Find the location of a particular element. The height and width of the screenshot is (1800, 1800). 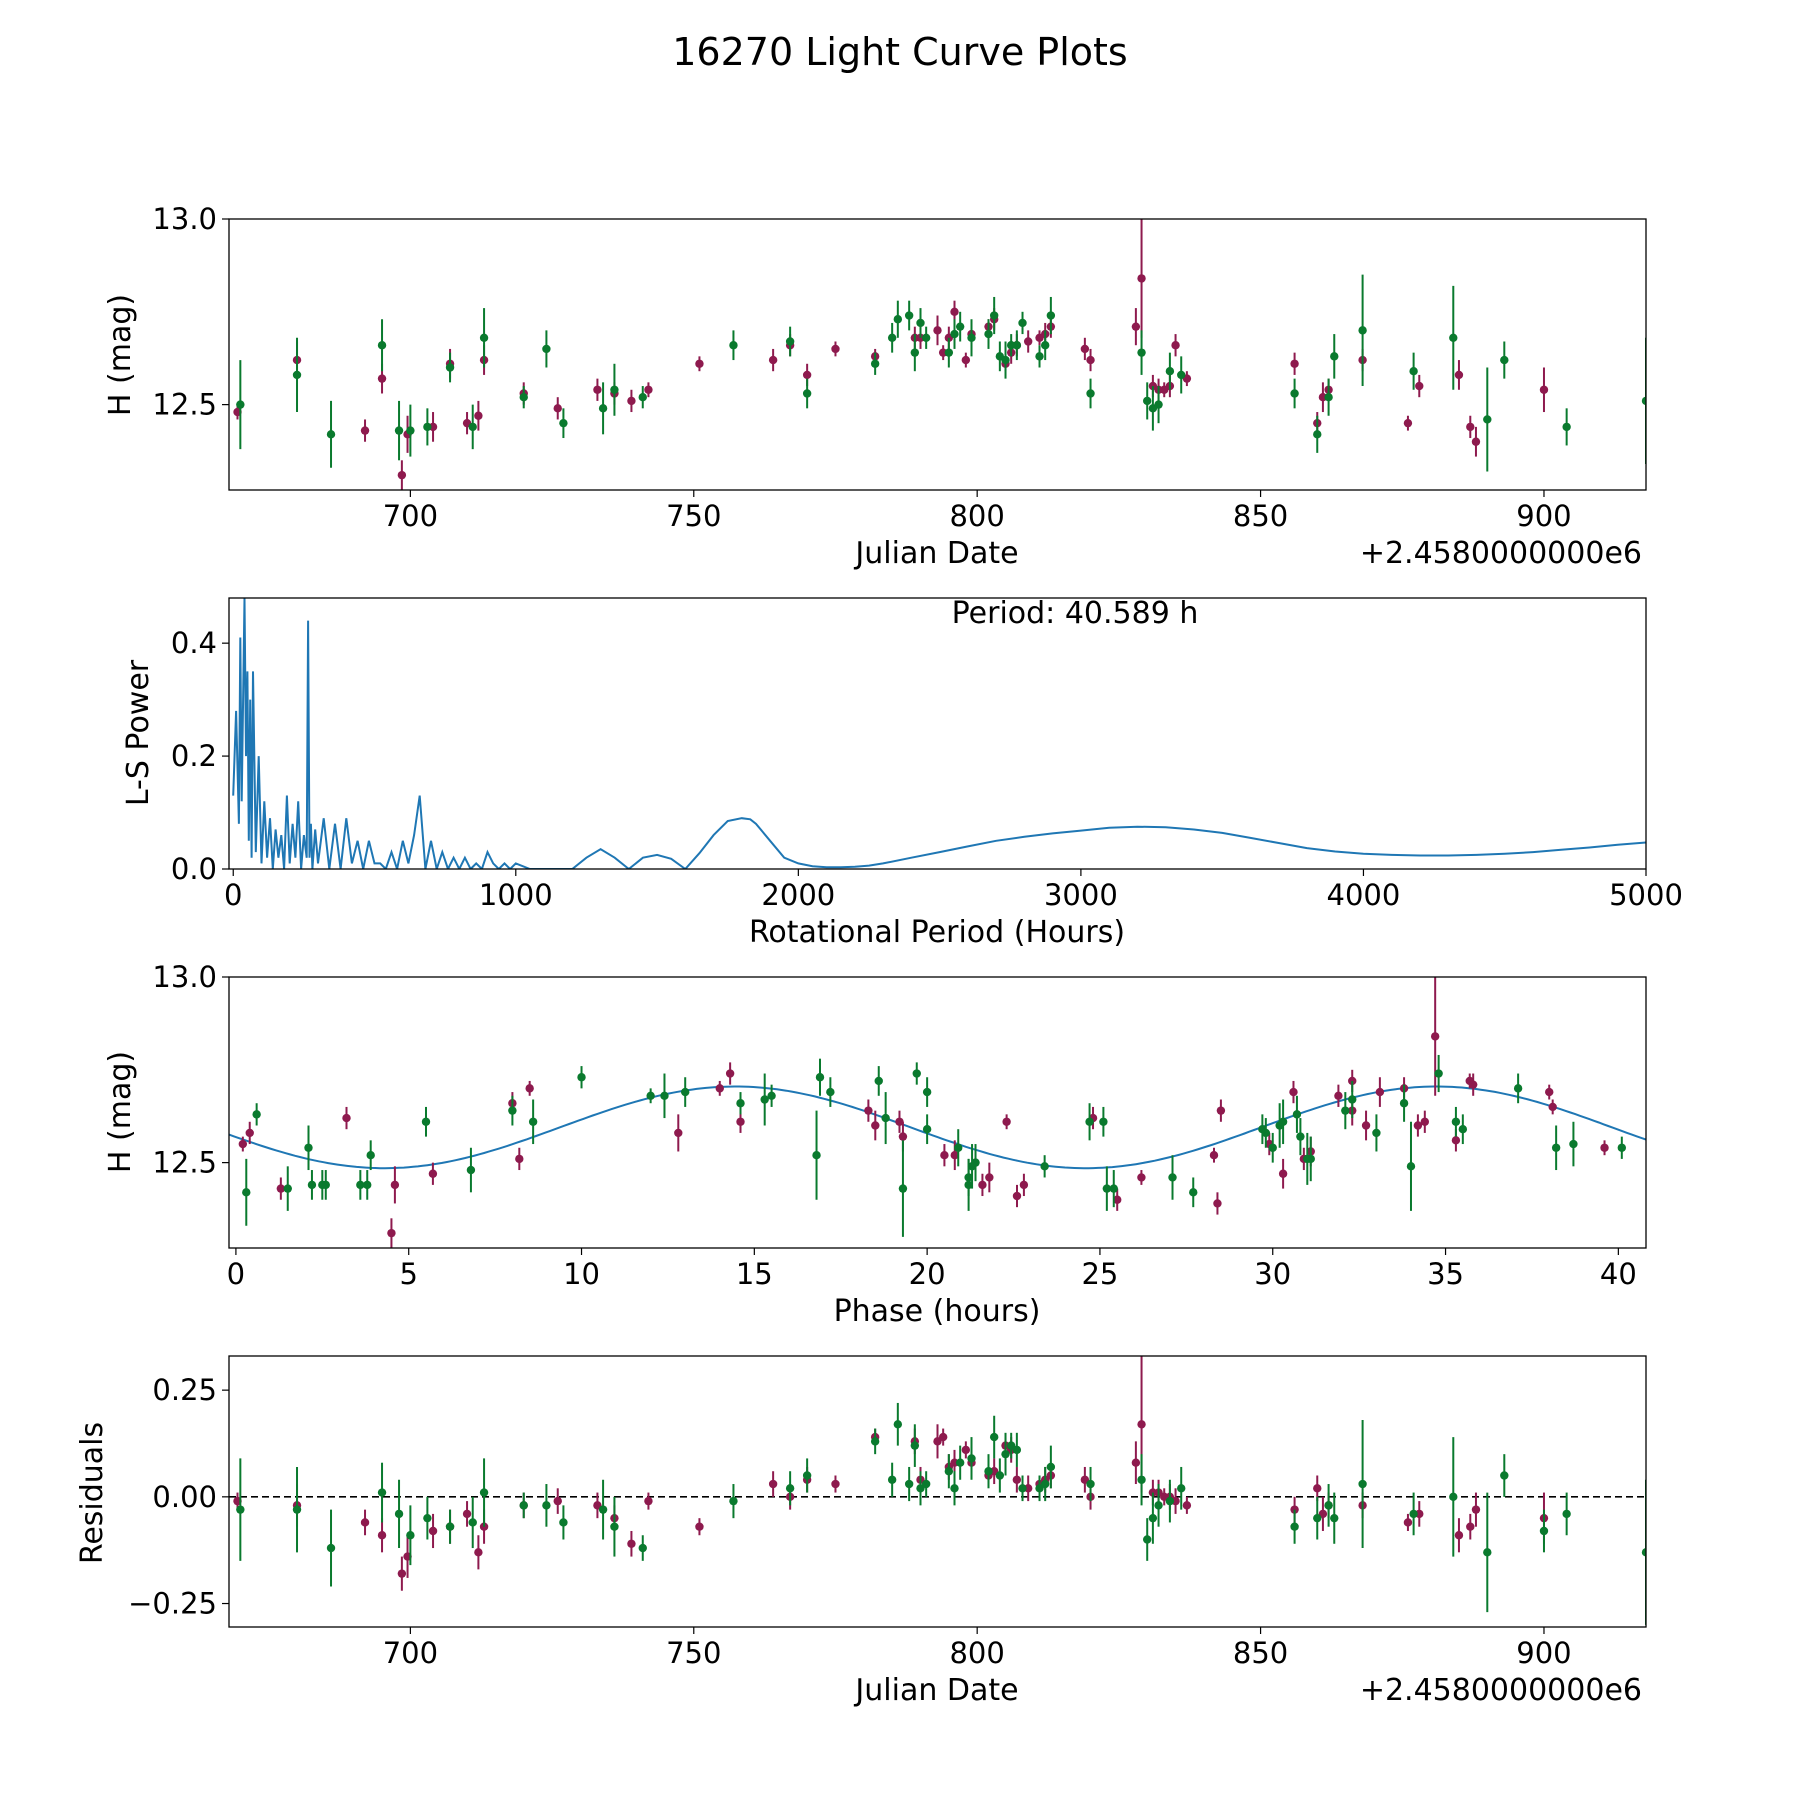

figure-title: 16270 Light Curve Plots is located at coordinates (899, 52).